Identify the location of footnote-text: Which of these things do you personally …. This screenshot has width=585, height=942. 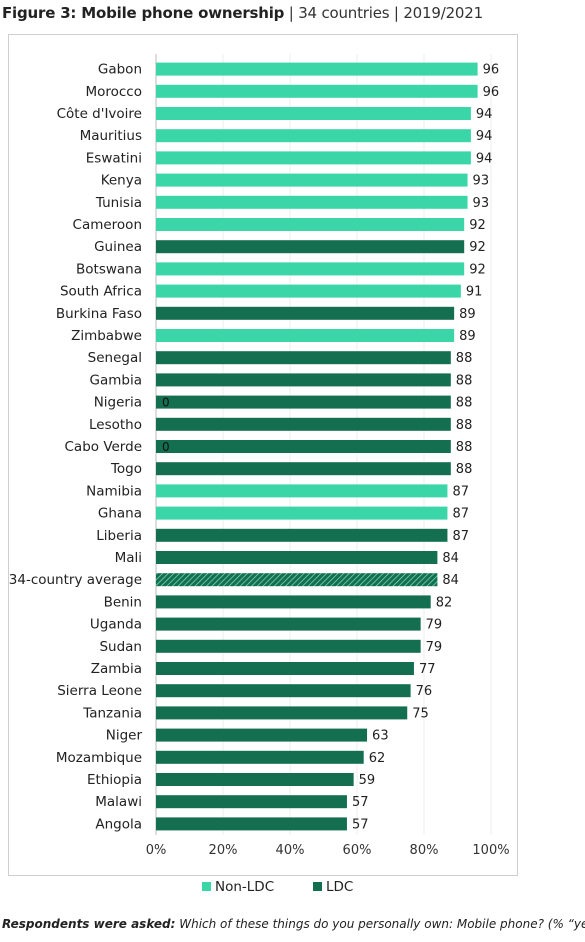
(380, 924).